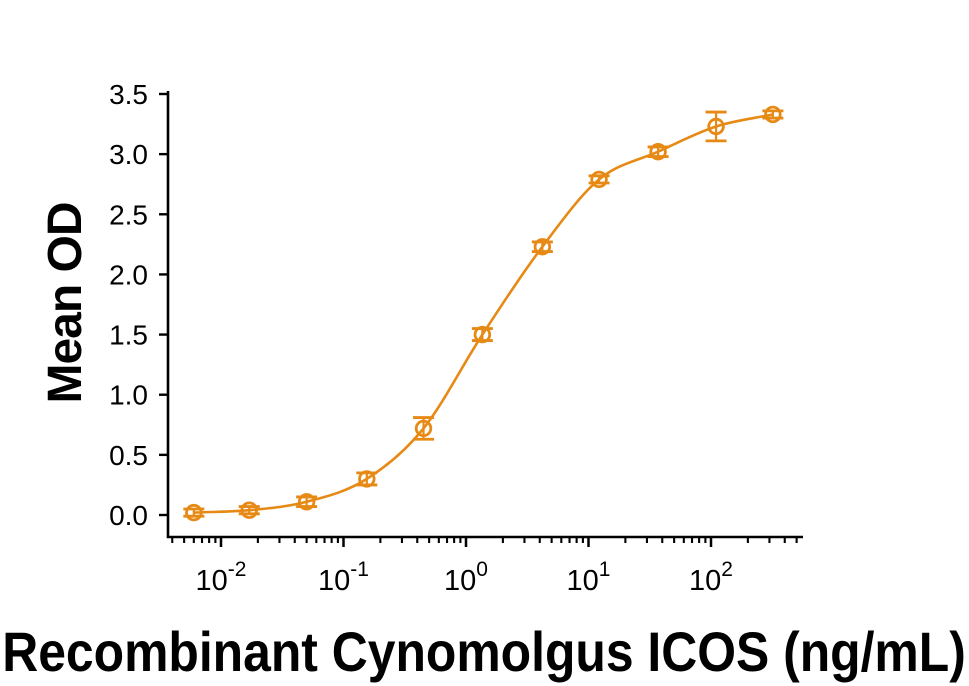 This screenshot has width=969, height=686. I want to click on x-tick-label: 10⁻², so click(221, 577).